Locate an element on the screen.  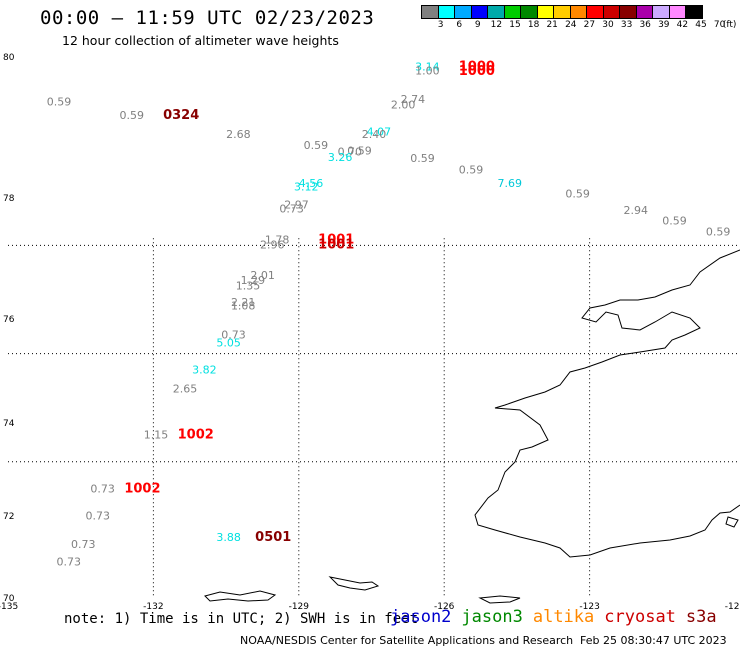
wave-height-label: 1.00 is located at coordinates (427, 70).